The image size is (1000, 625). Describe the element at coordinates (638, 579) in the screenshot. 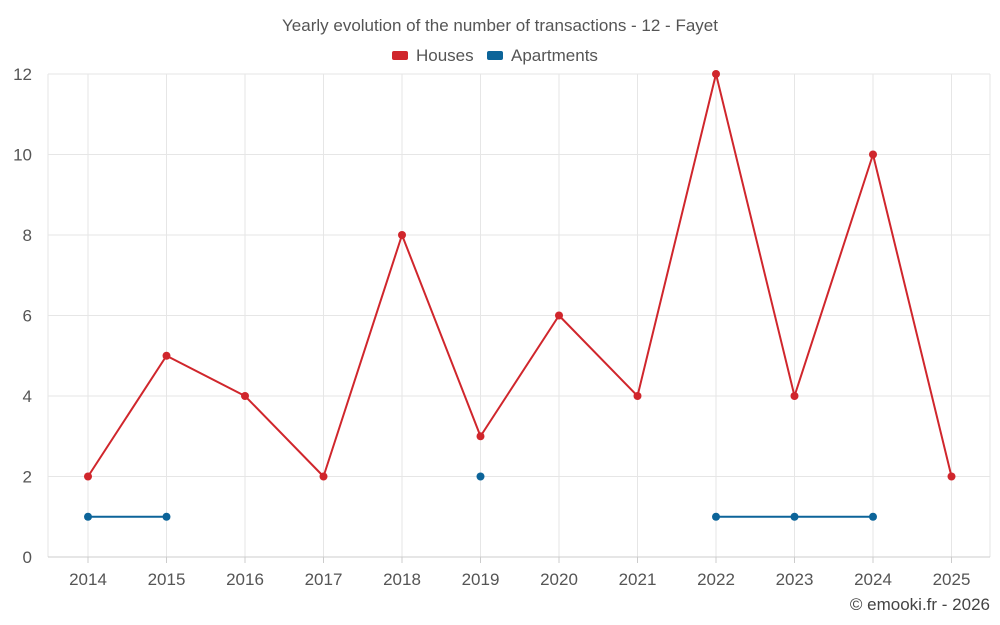

I see `x-tick-label: 2021` at that location.